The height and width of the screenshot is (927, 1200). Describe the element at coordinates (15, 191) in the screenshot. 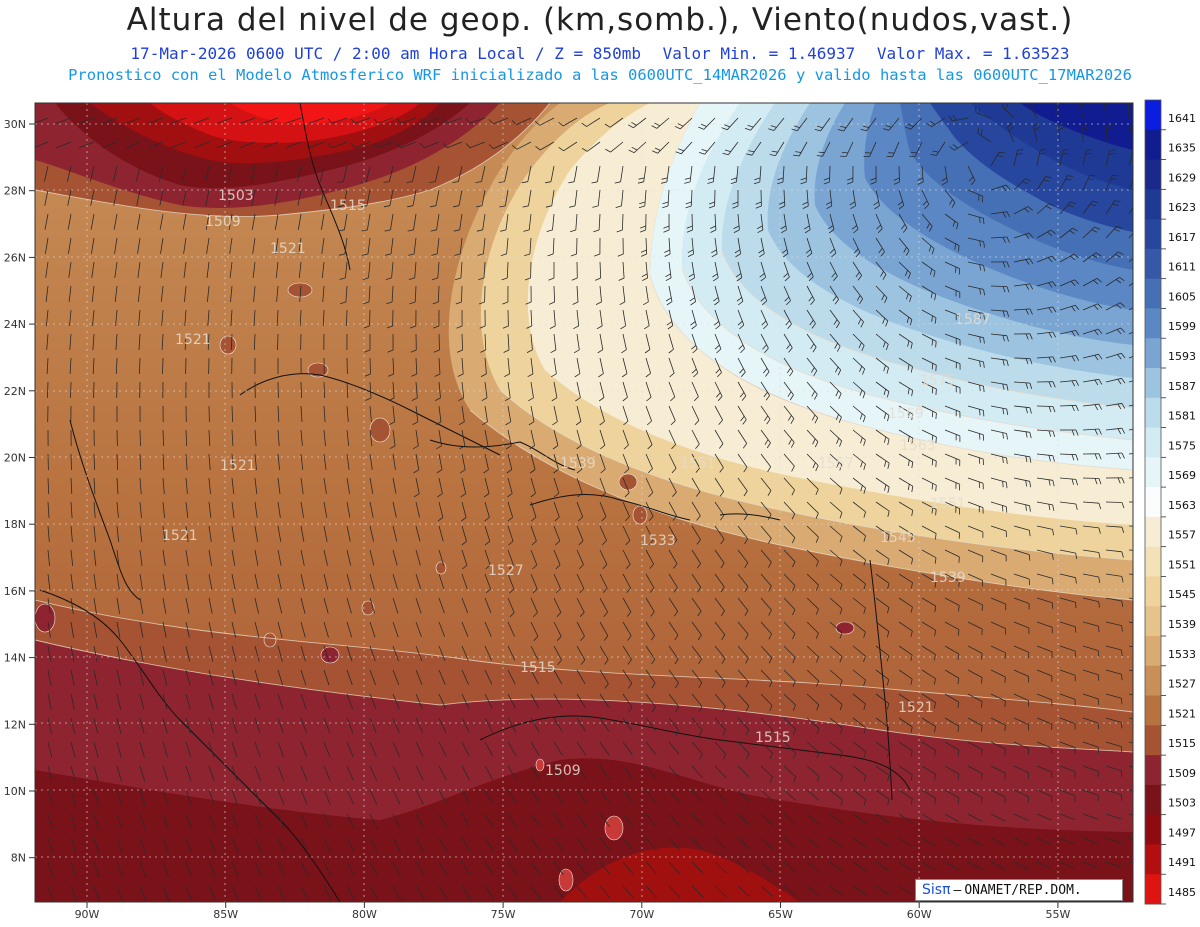

I see `lat-label: 28N` at that location.